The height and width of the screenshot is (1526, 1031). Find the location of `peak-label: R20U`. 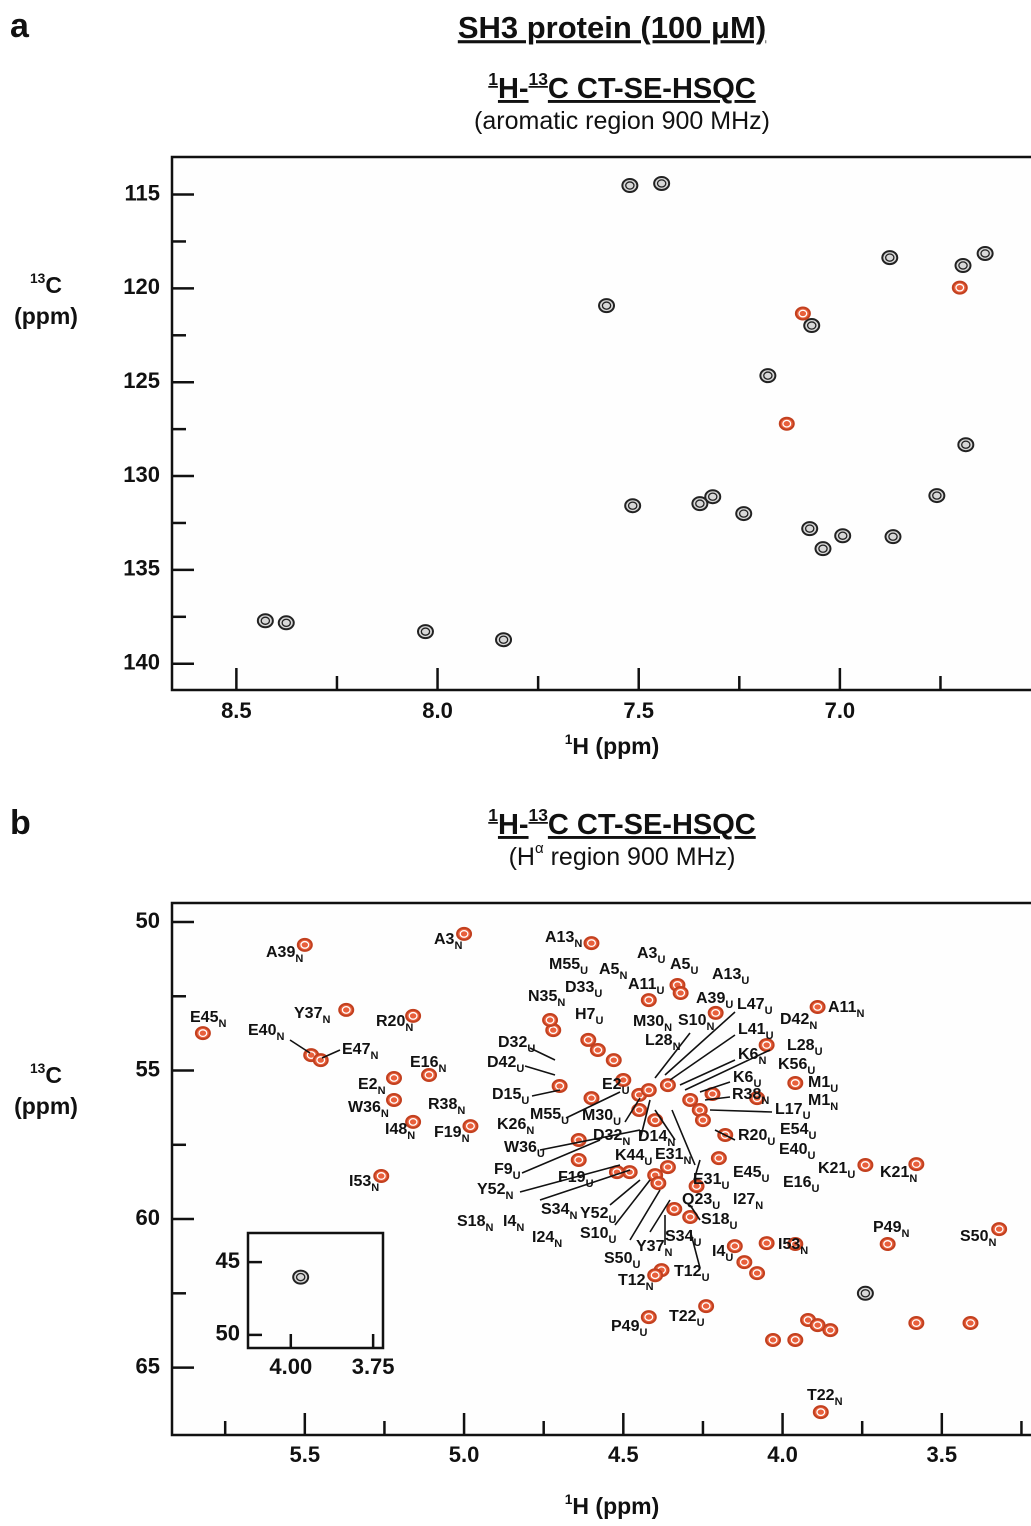

peak-label: R20U is located at coordinates (756, 1137).